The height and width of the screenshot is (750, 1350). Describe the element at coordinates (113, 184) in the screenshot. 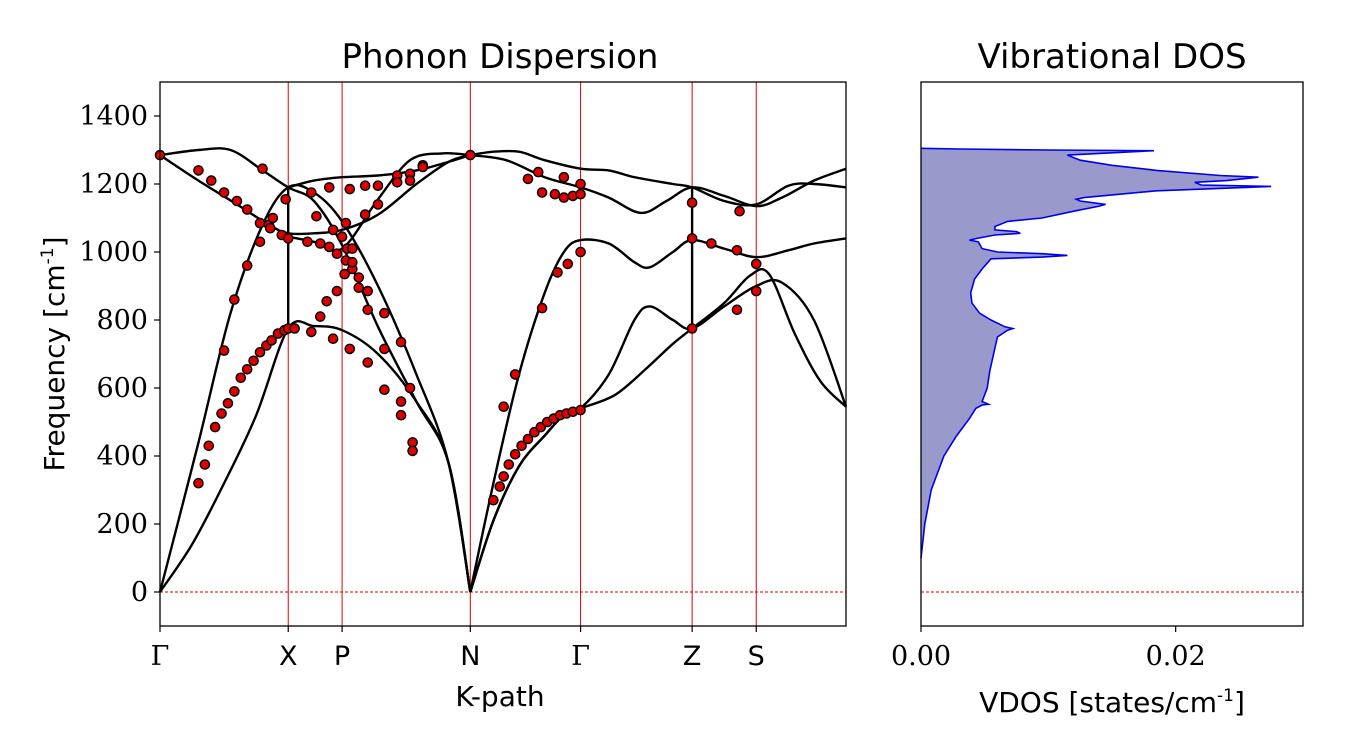

I see `y-tick-label: 1200` at that location.